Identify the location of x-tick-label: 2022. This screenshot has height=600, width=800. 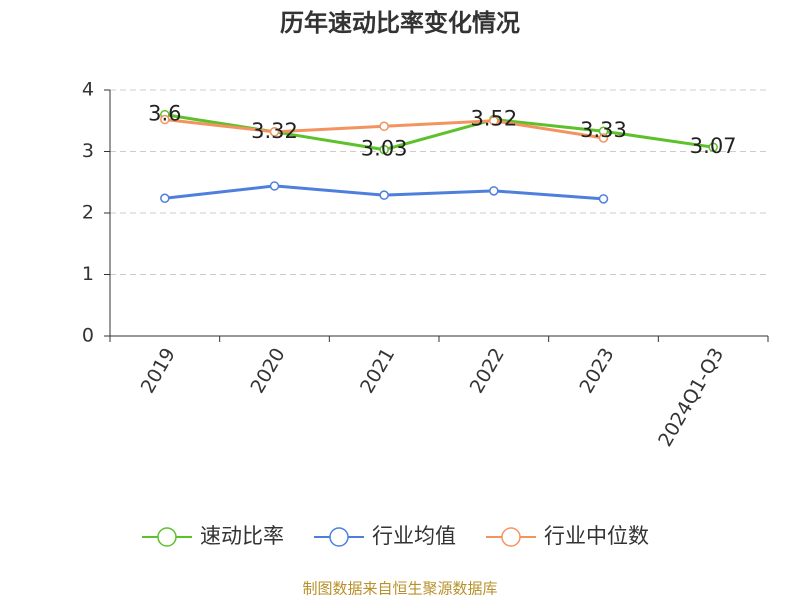
(487, 370).